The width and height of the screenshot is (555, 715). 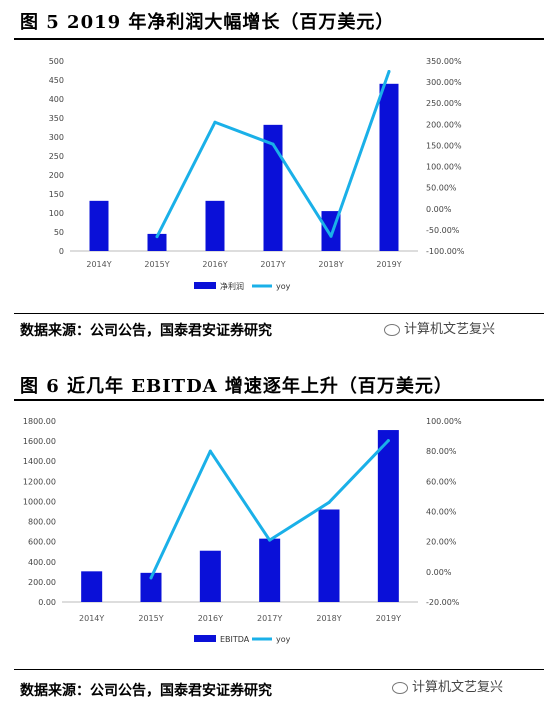 I want to click on y-left-tick-label: 350, so click(x=56, y=118).